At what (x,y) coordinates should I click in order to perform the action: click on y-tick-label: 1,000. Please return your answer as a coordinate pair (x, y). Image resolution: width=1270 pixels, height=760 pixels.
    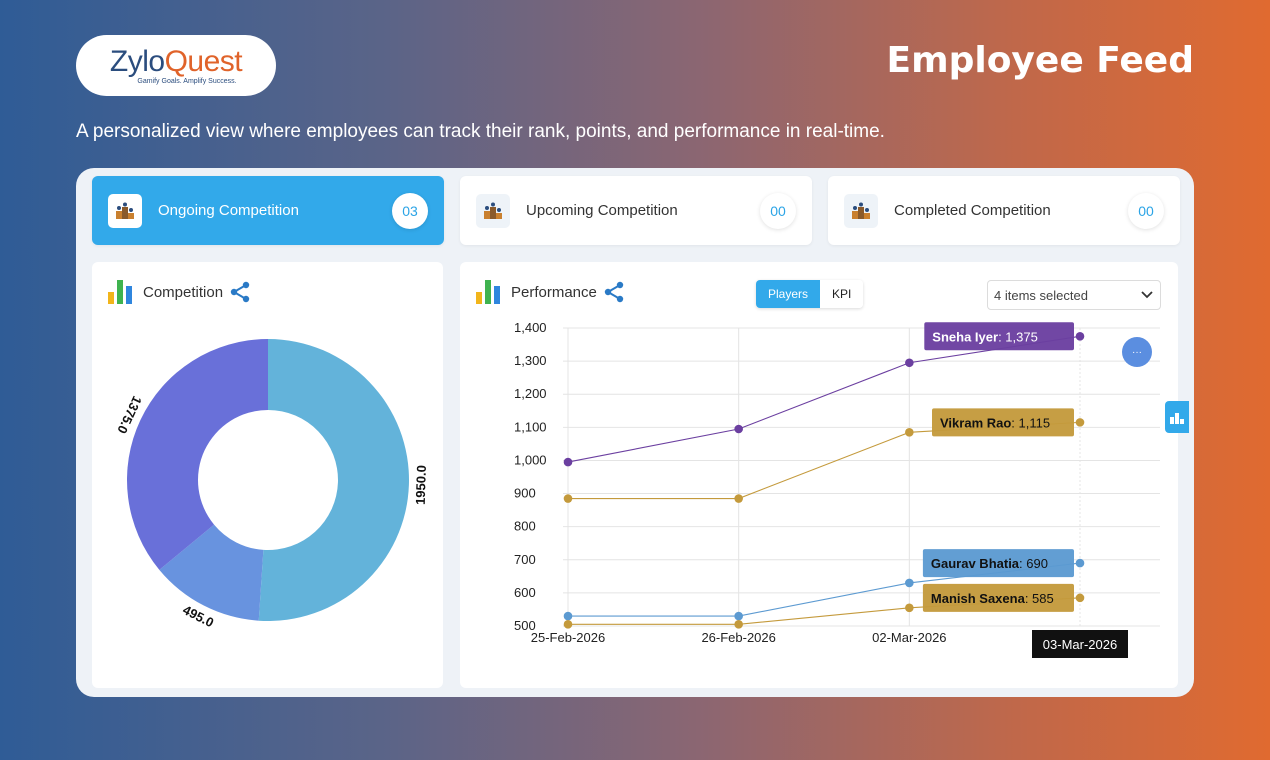
    Looking at the image, I should click on (530, 459).